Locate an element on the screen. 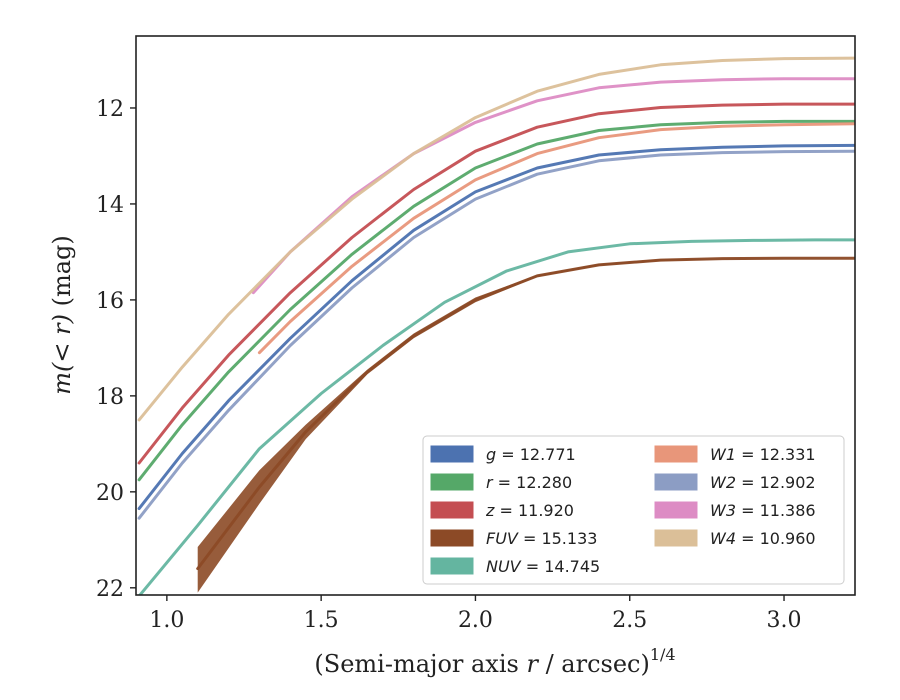  legend-series-value: = 12.771 is located at coordinates (536, 454).